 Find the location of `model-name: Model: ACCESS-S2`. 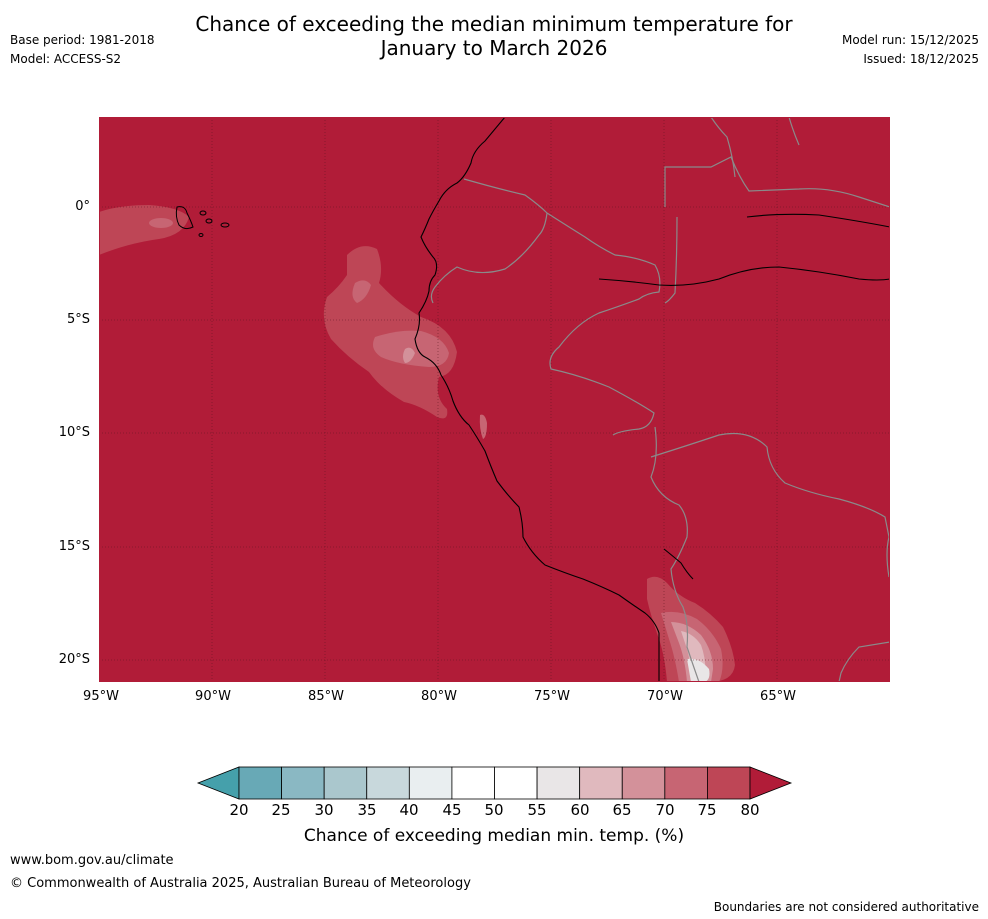

model-name: Model: ACCESS-S2 is located at coordinates (66, 59).